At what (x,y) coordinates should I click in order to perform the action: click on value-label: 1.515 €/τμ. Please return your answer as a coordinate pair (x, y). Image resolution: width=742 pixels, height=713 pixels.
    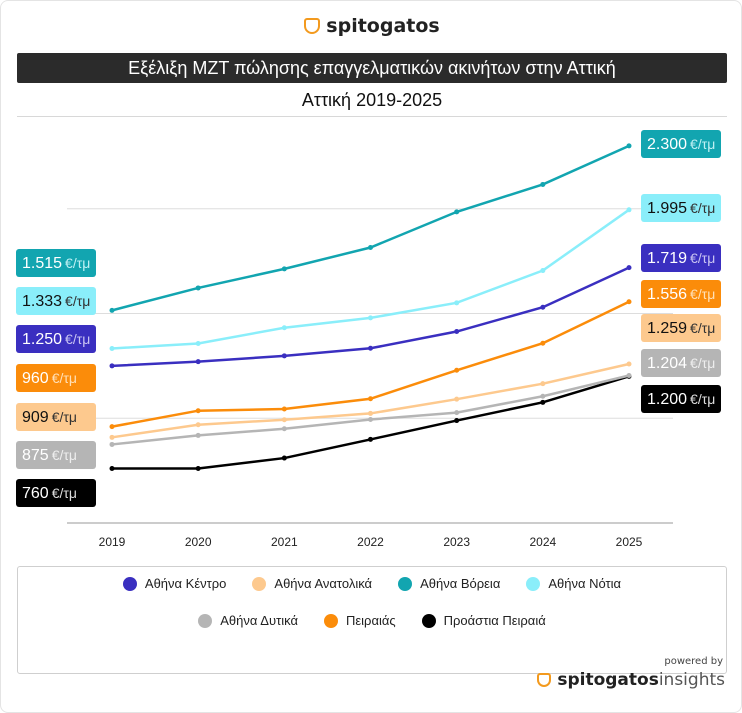
    Looking at the image, I should click on (56, 263).